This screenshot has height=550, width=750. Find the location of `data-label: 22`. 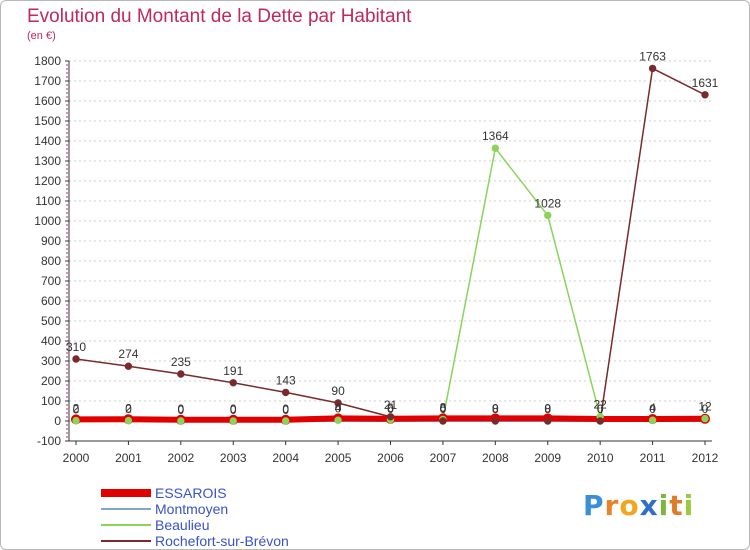

data-label: 22 is located at coordinates (600, 405).